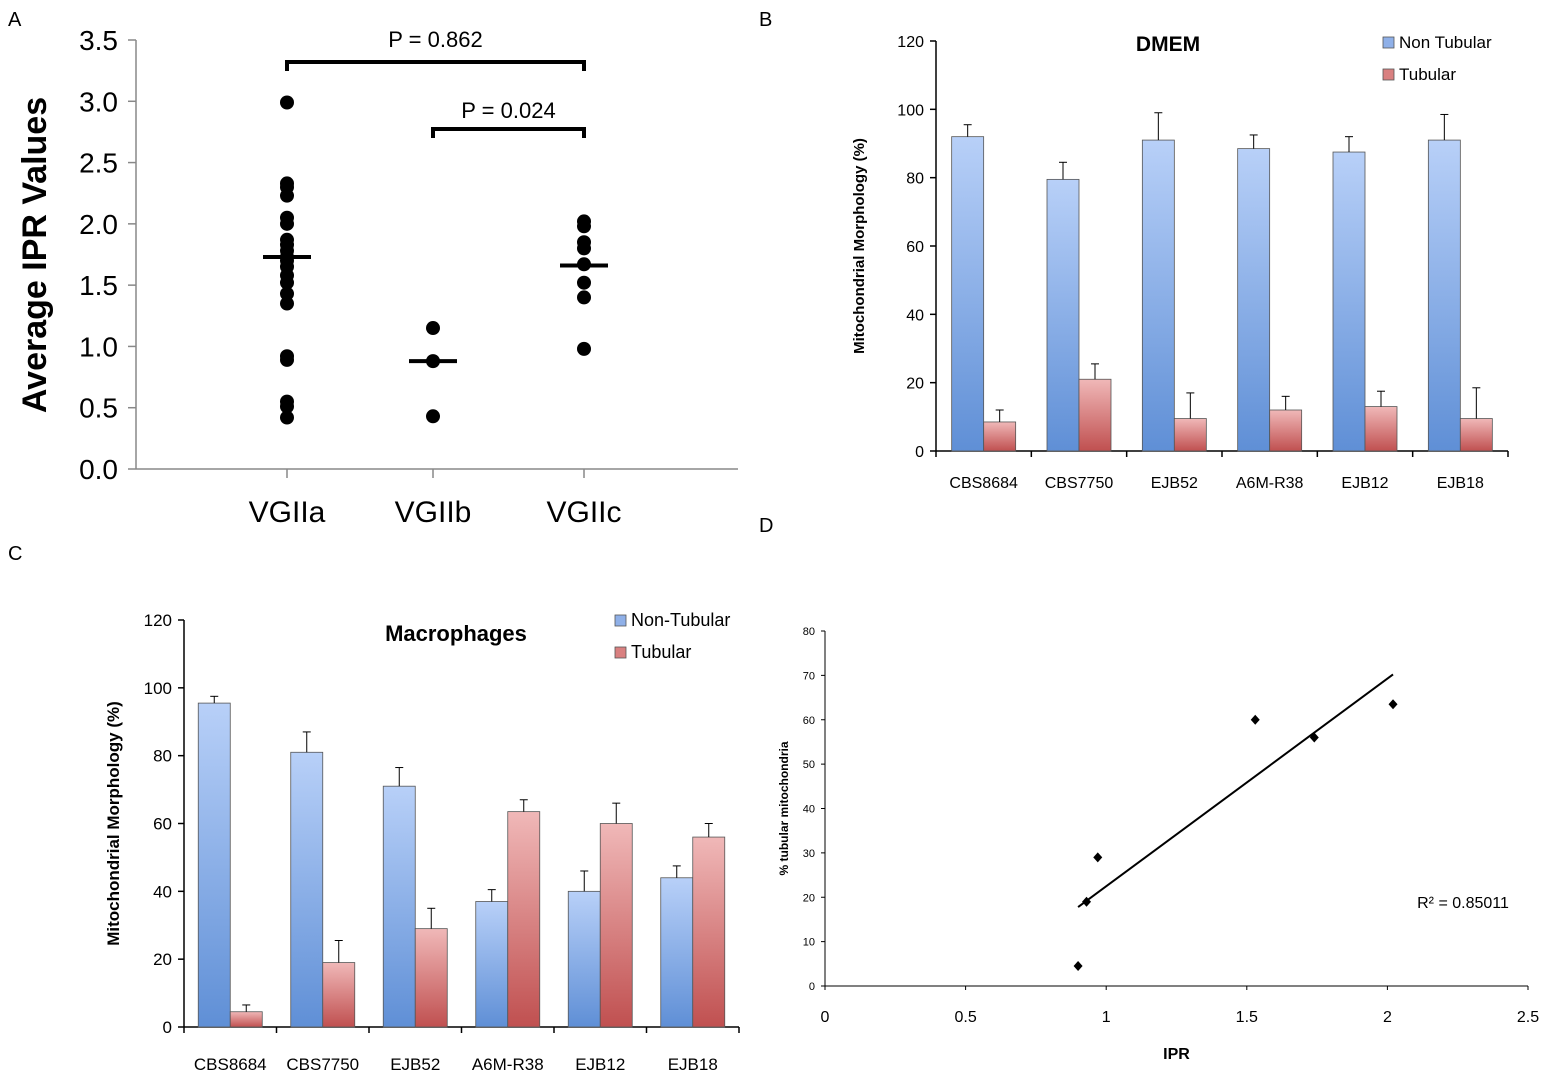 This screenshot has height=1080, width=1552. Describe the element at coordinates (1463, 903) in the screenshot. I see `r-squared-annotation: R² = 0.85011` at that location.